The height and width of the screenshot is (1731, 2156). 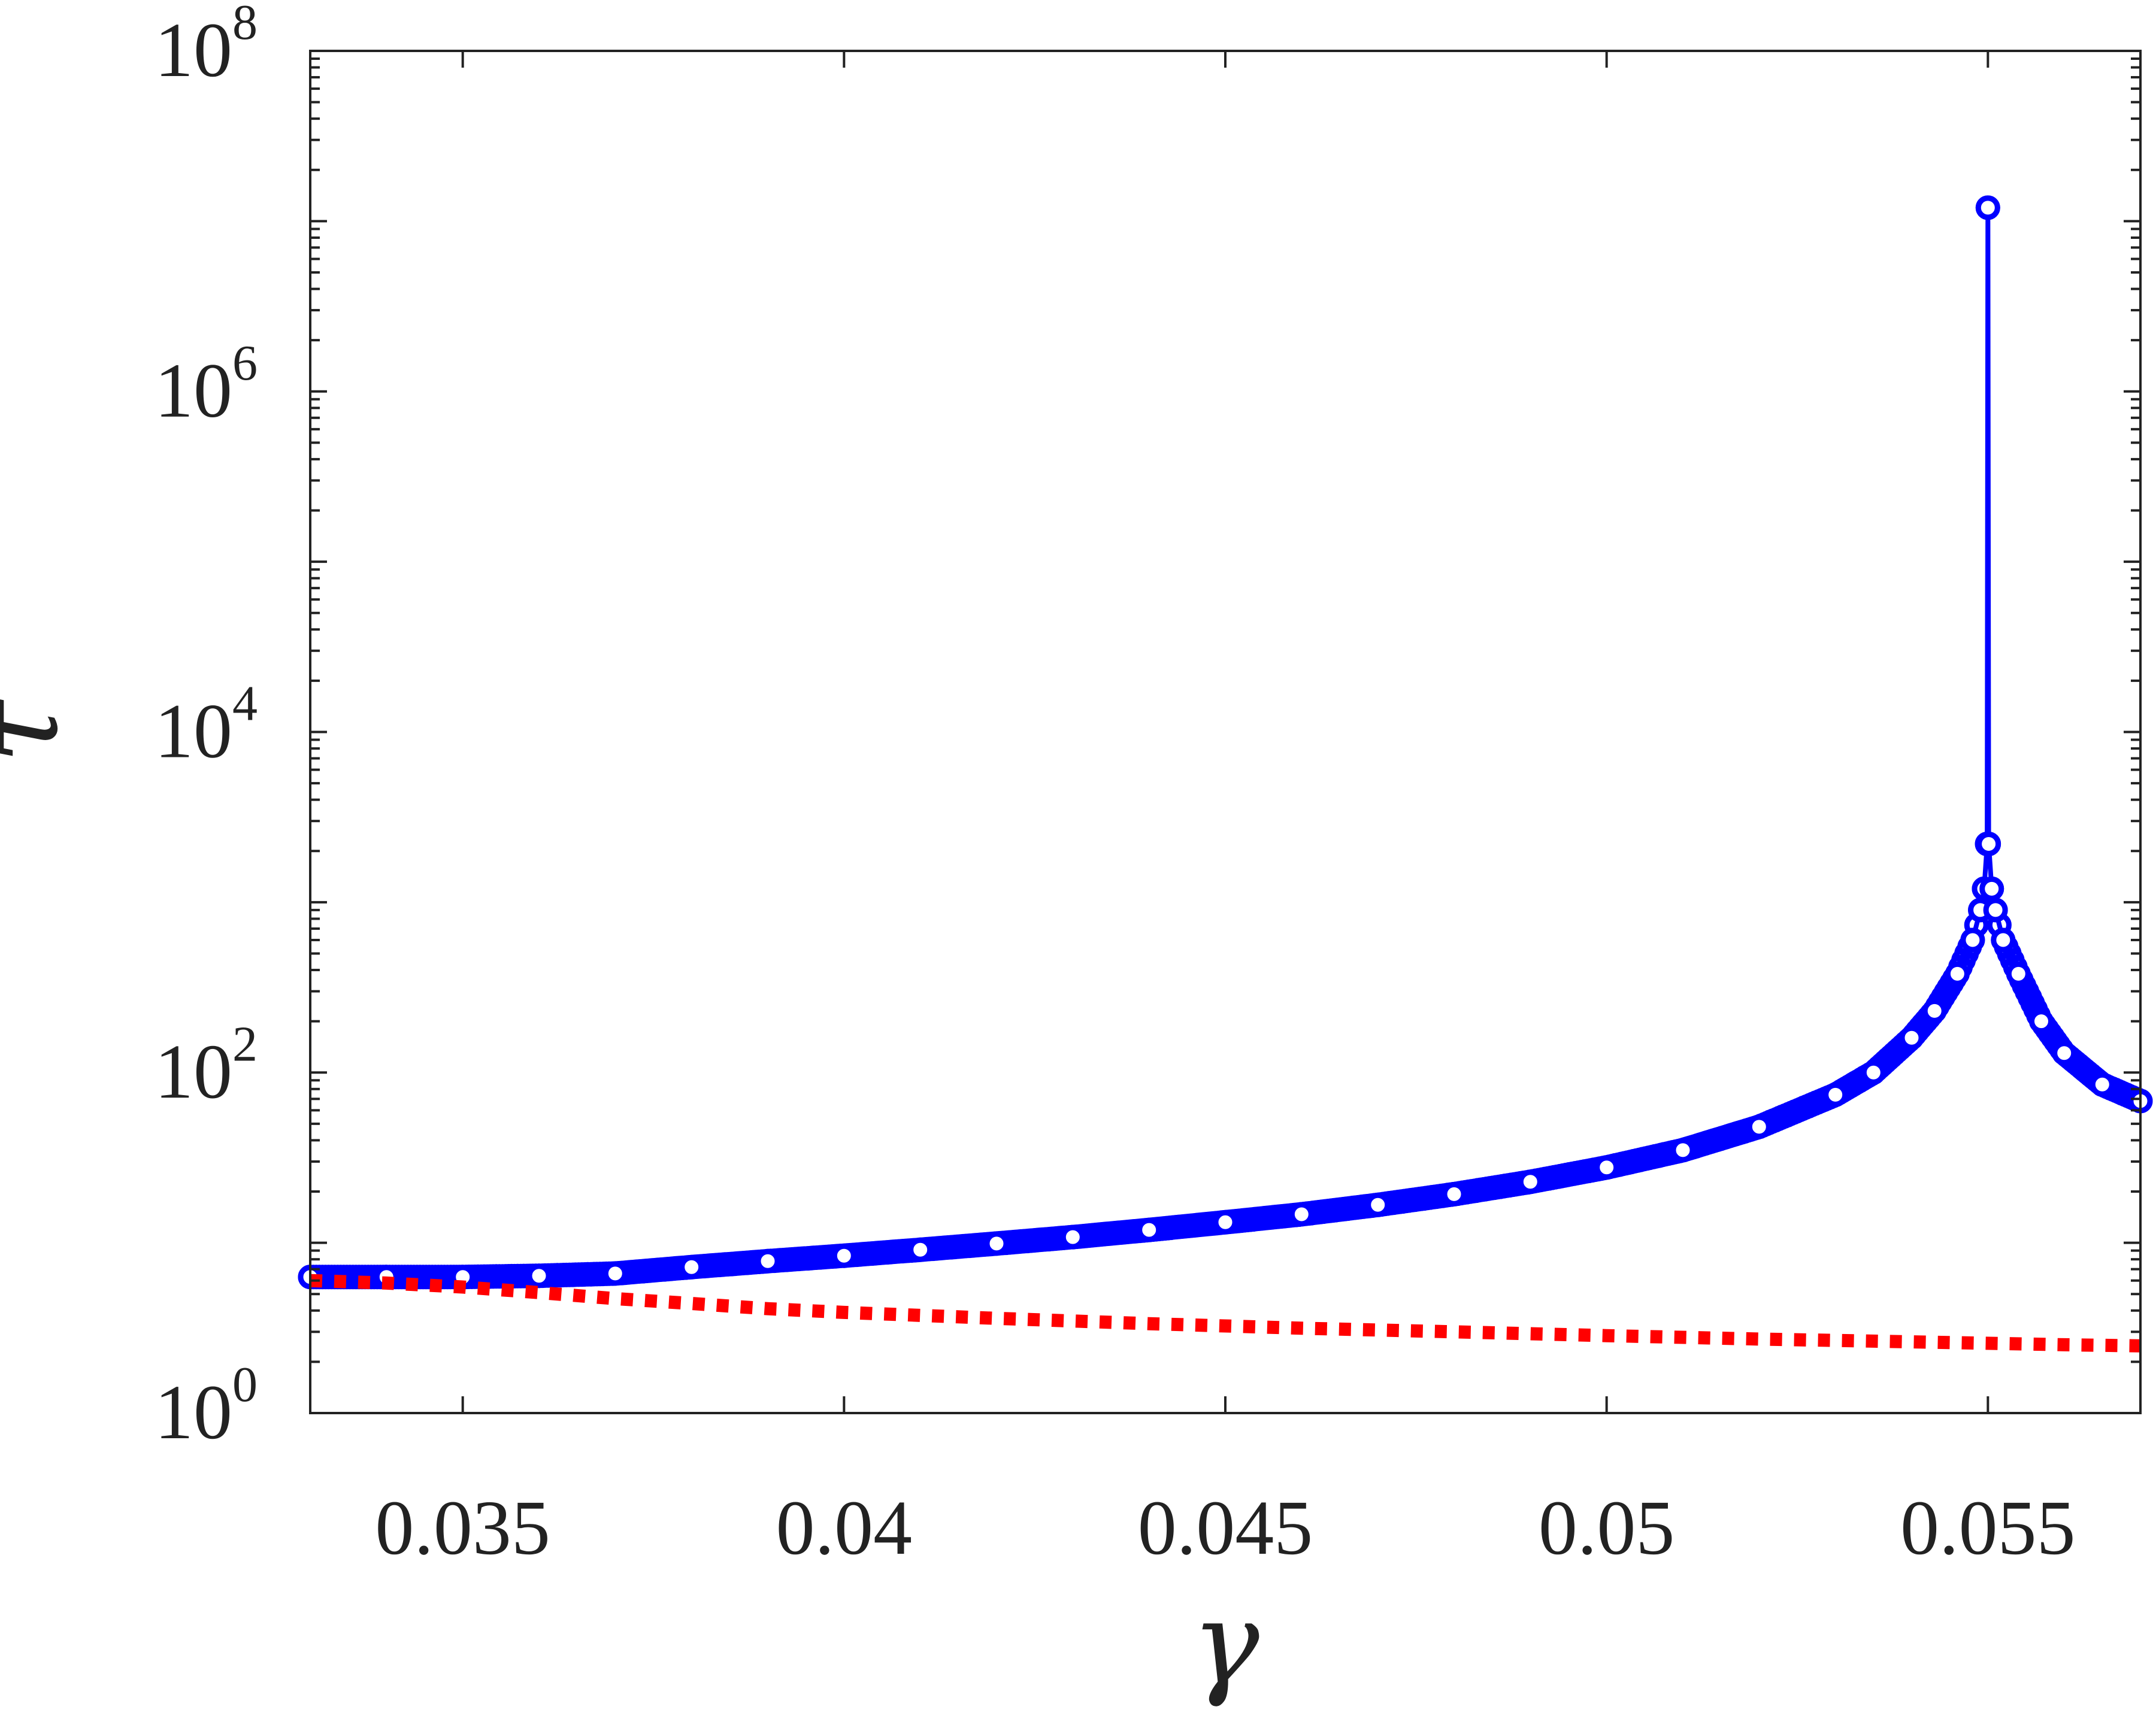 What do you see at coordinates (245, 1385) in the screenshot?
I see `y-tick-exponent: 0` at bounding box center [245, 1385].